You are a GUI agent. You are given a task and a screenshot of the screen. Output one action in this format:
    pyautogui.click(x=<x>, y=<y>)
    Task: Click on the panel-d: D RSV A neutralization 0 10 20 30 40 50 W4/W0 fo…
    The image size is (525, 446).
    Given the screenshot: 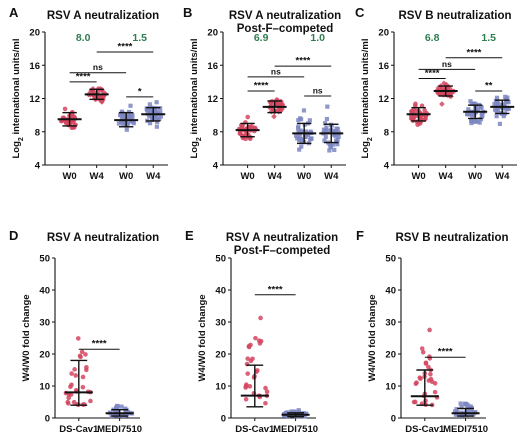 What is the action you would take?
    pyautogui.click(x=84, y=331)
    